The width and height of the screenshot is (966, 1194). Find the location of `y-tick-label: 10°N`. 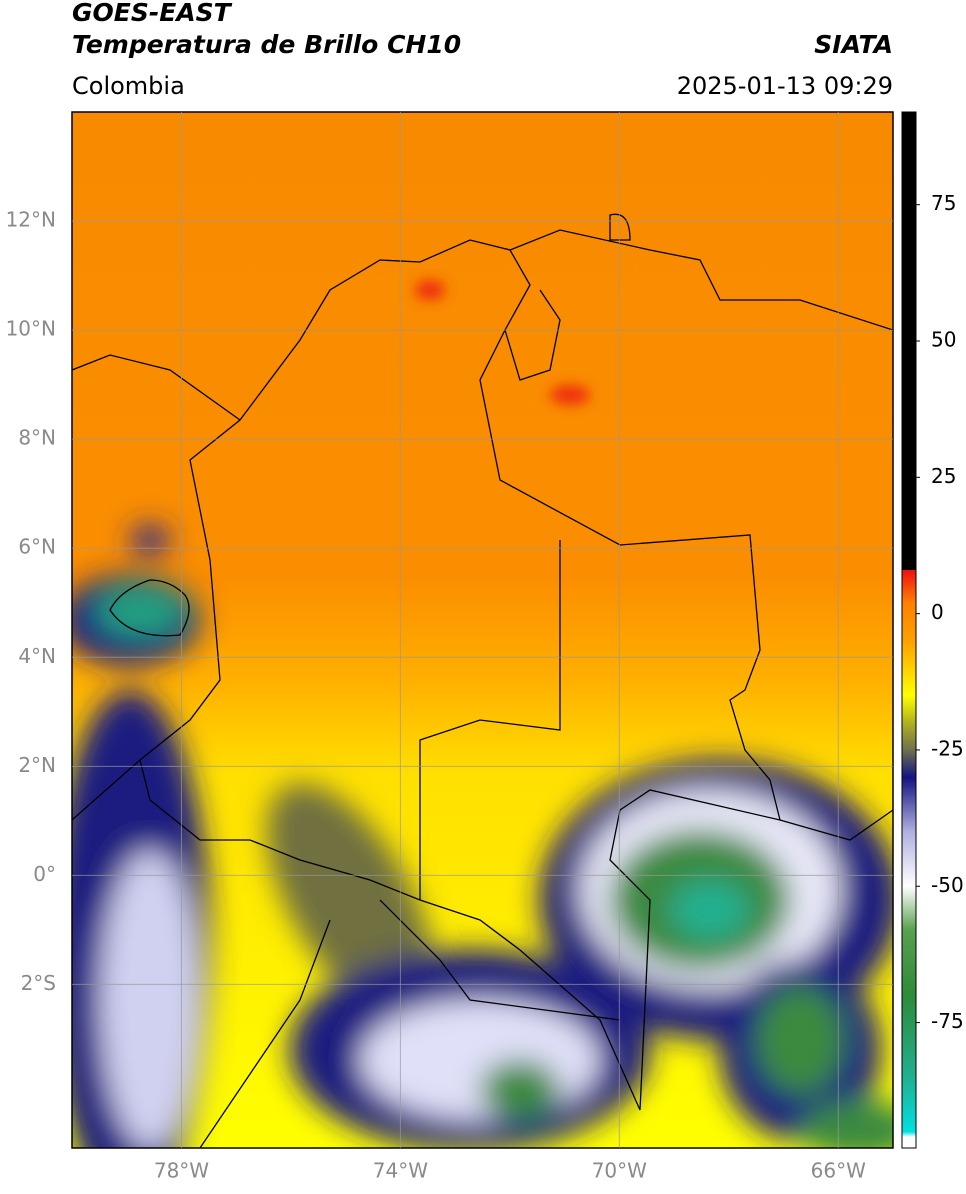

y-tick-label: 10°N is located at coordinates (31, 329).